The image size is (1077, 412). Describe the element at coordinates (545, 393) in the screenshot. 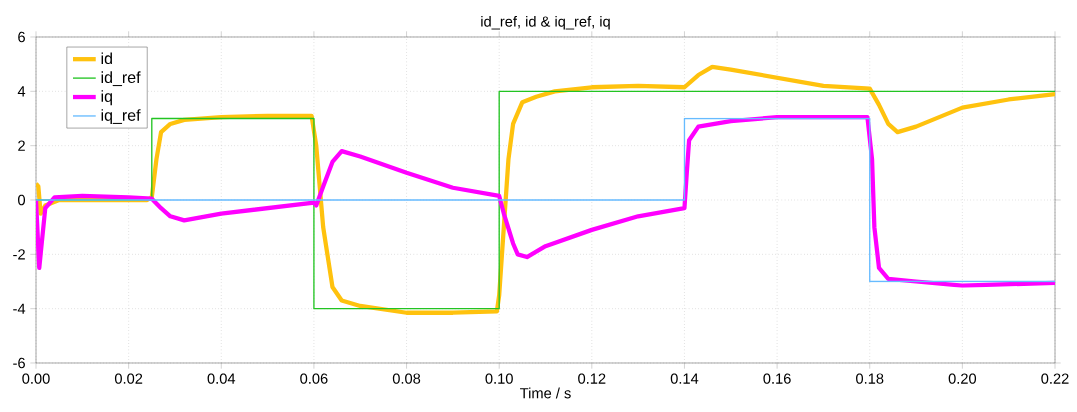

I see `x-axis-title: Time / s` at that location.